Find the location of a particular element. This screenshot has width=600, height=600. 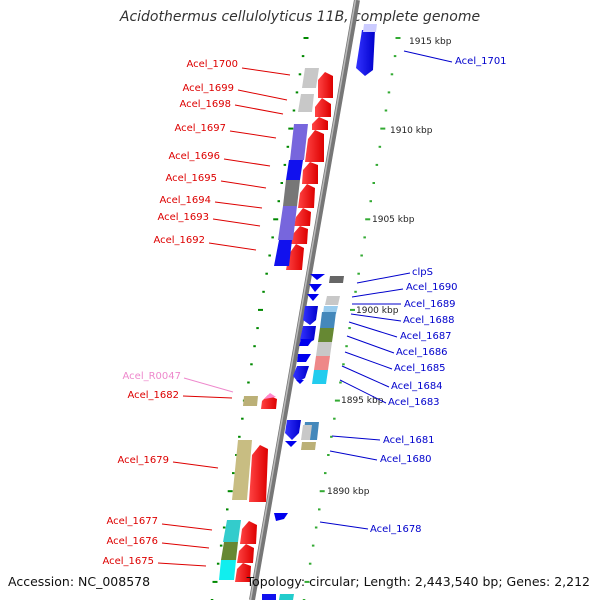

gene-label: Acel_1701 is located at coordinates (481, 61).